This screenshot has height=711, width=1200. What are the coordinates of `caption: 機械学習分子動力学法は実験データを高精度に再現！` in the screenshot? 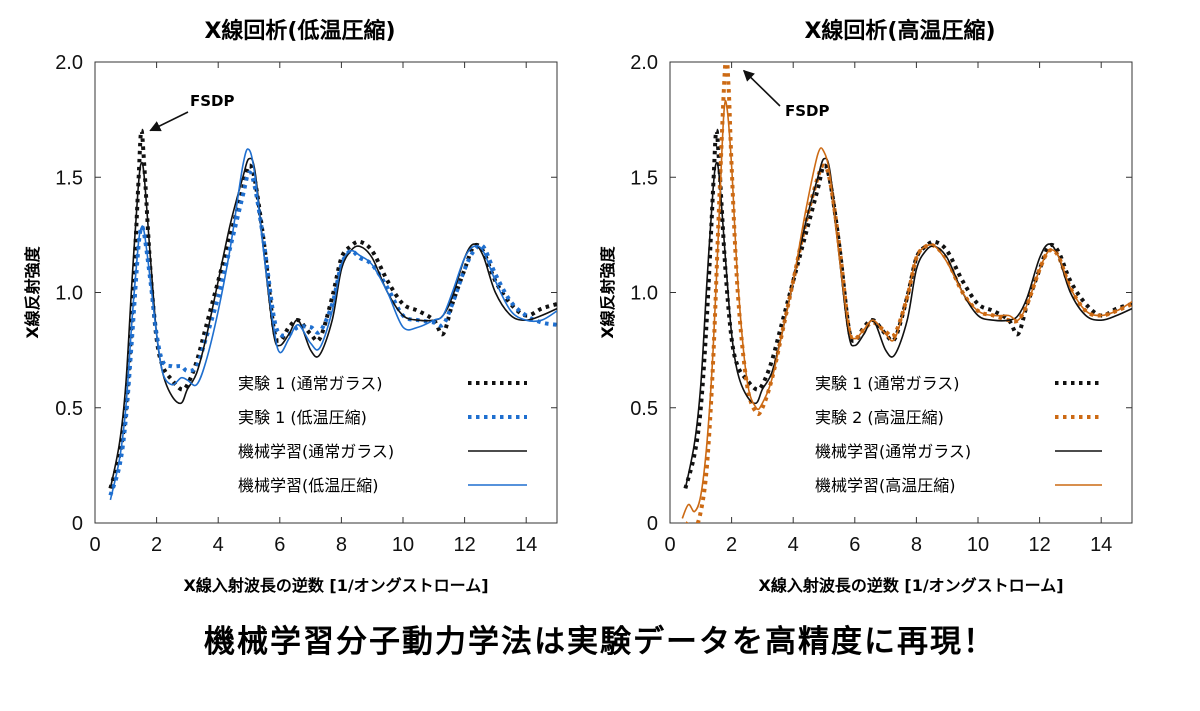 It's located at (600, 642).